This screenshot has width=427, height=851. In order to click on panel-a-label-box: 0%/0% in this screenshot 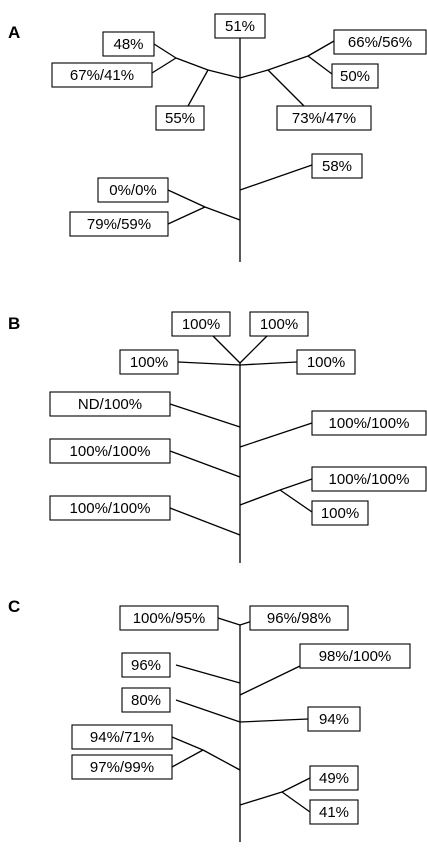, I will do `click(133, 190)`.